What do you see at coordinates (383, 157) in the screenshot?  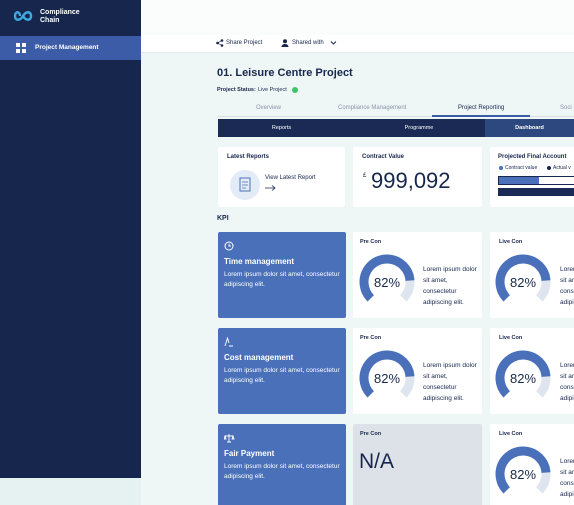 I see `card-title: Contract Value` at bounding box center [383, 157].